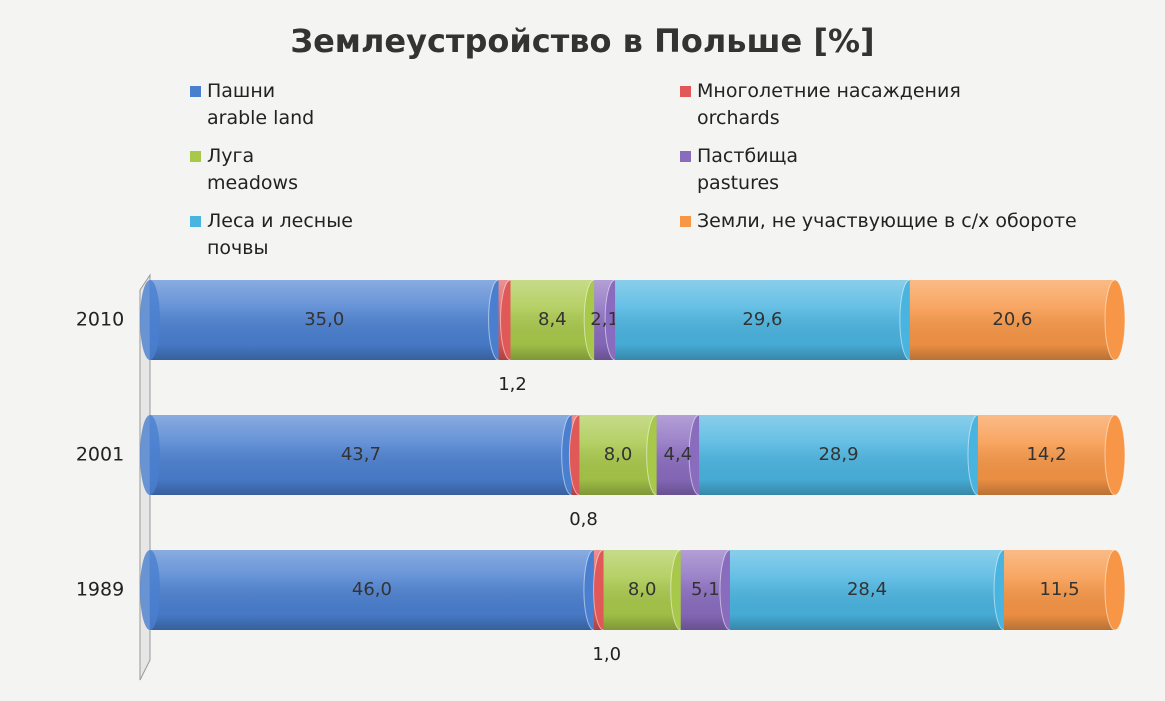 The image size is (1165, 701). I want to click on legend-label: Пастбища pastures, so click(748, 169).